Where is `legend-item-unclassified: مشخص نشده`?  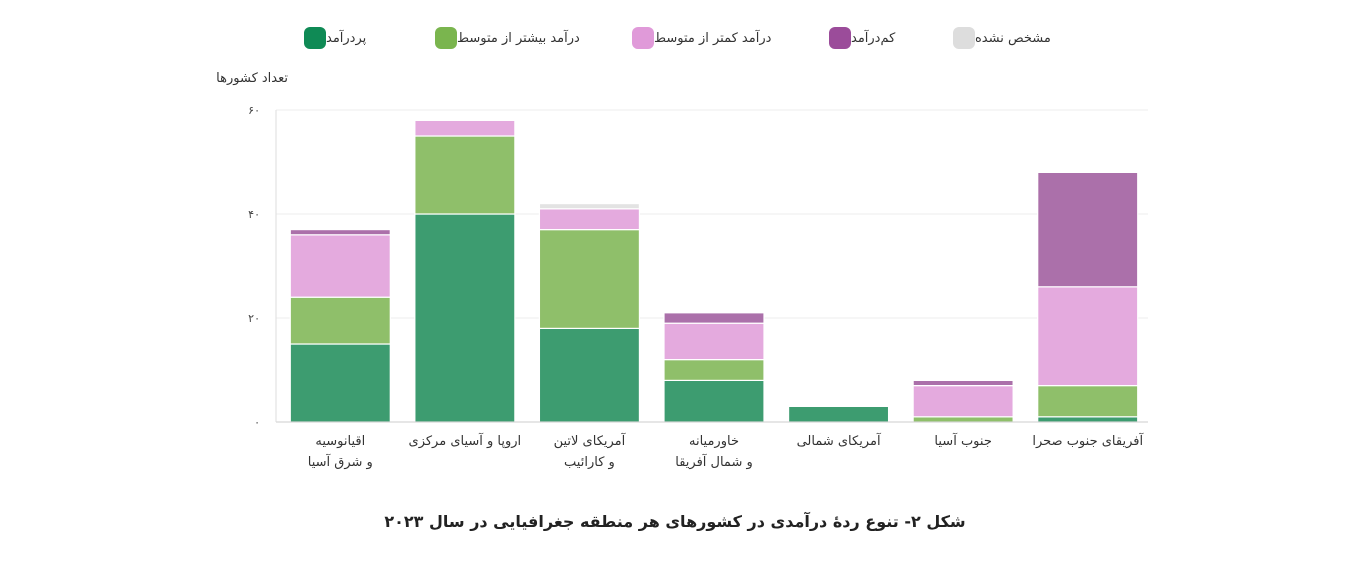 legend-item-unclassified: مشخص نشده is located at coordinates (998, 38).